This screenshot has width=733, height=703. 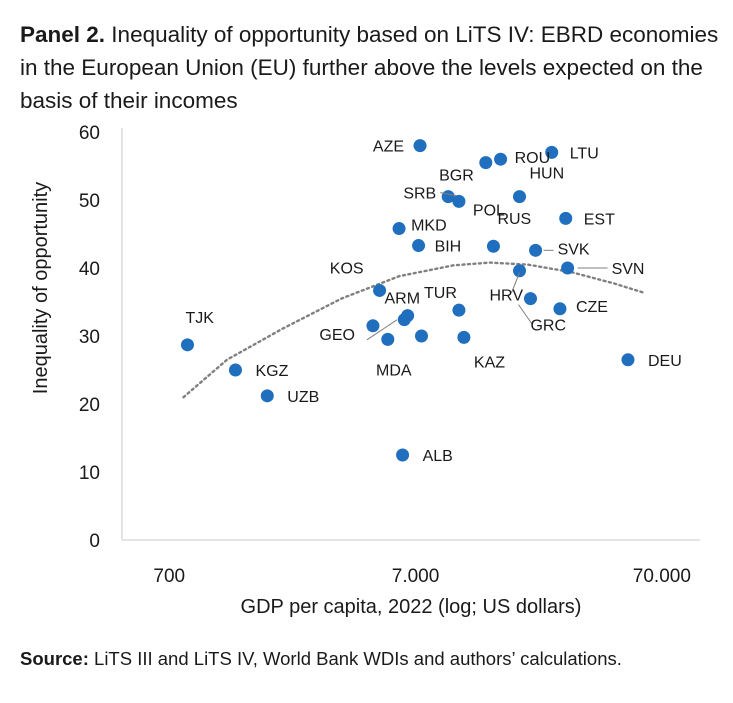 What do you see at coordinates (89, 133) in the screenshot?
I see `y-tick-label: 60` at bounding box center [89, 133].